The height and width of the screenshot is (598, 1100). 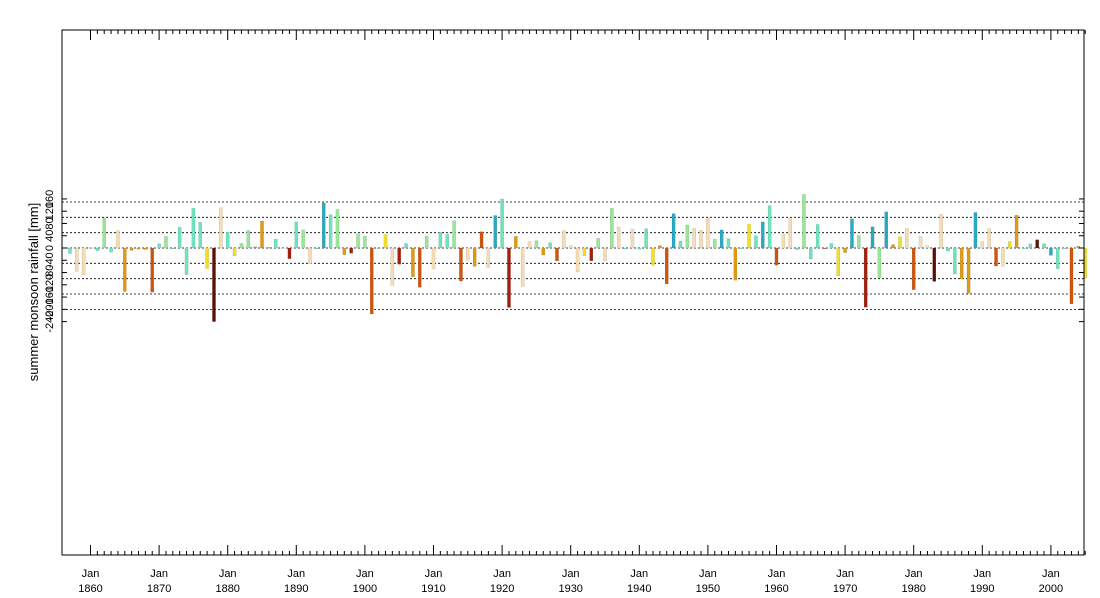 I want to click on bar-1929, so click(x=564, y=239).